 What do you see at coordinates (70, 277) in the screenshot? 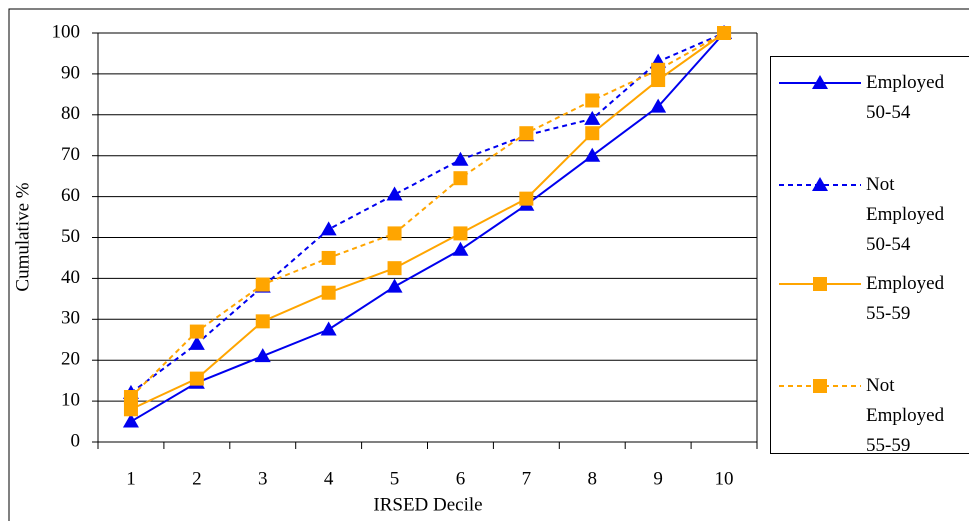
I see `y-tick-label: 40` at bounding box center [70, 277].